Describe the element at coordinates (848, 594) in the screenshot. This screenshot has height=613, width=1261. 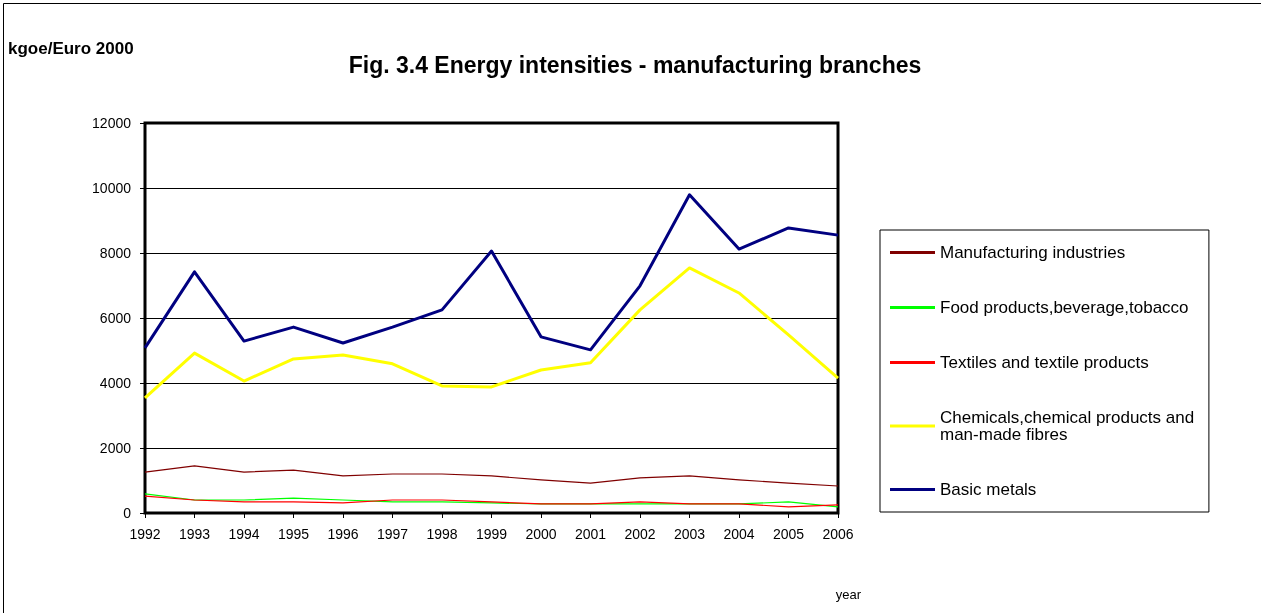
I see `x-axis-title: year` at that location.